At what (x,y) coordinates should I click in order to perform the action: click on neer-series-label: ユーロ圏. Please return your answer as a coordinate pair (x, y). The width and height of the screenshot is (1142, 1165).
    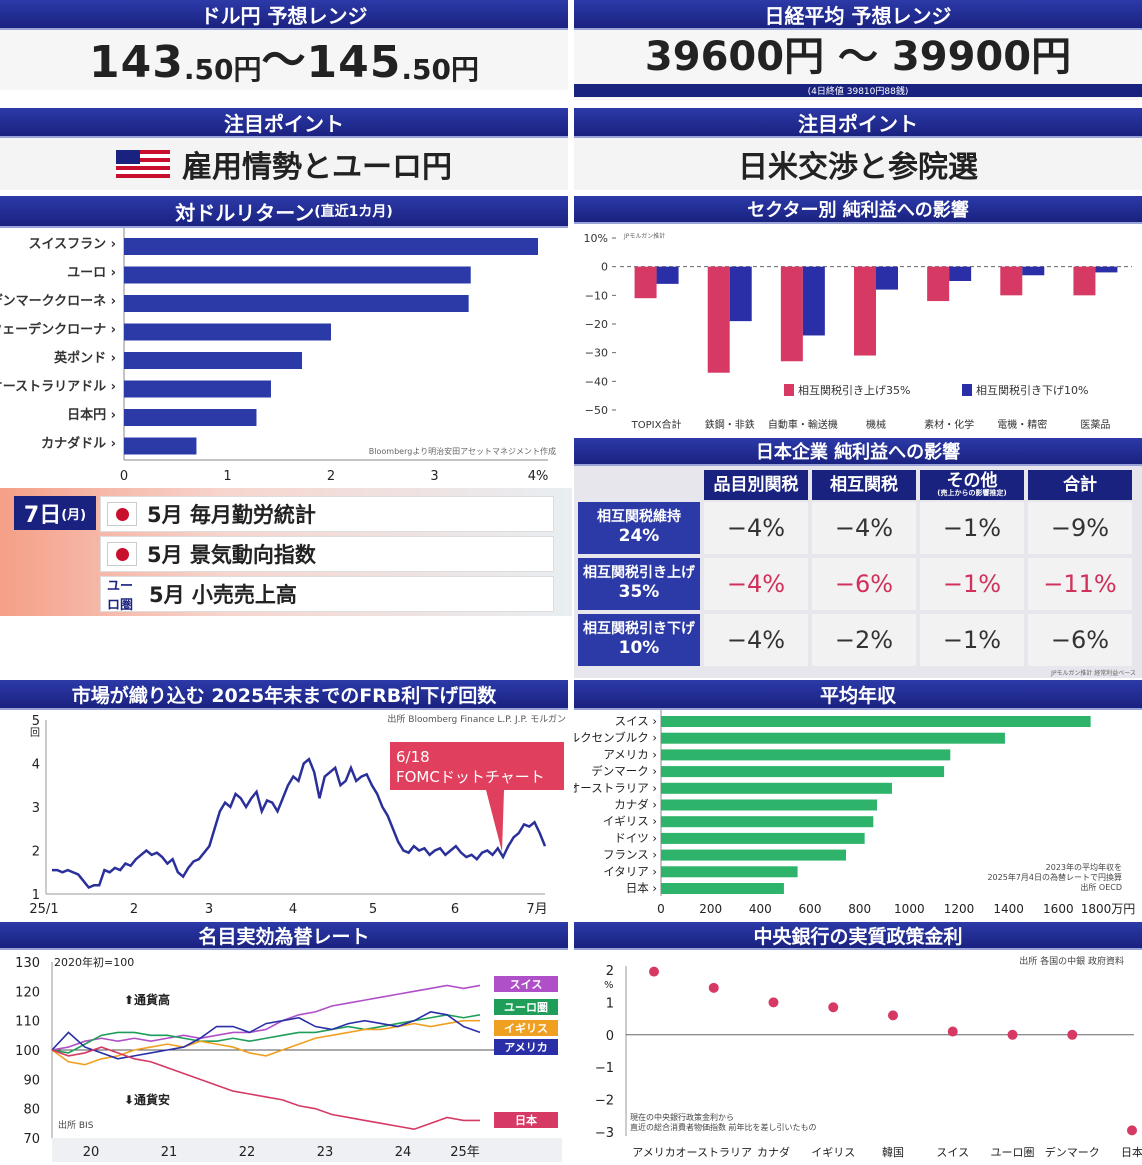
    Looking at the image, I should click on (526, 1007).